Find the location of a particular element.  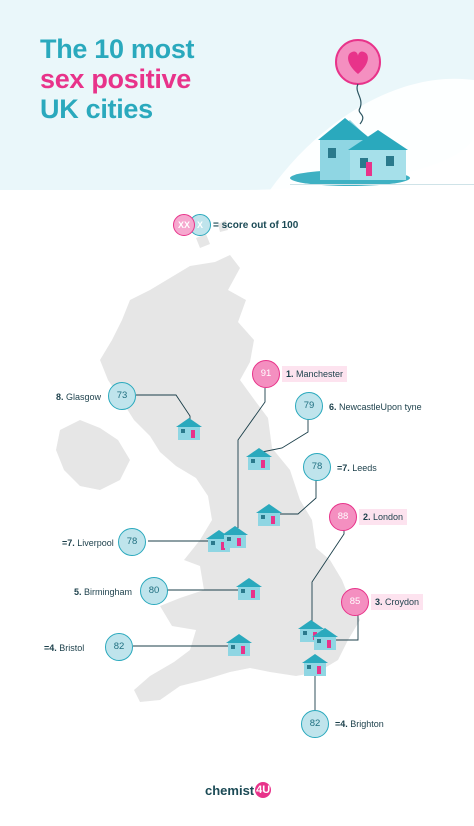

legend-score-circles: XX X is located at coordinates (195, 225).